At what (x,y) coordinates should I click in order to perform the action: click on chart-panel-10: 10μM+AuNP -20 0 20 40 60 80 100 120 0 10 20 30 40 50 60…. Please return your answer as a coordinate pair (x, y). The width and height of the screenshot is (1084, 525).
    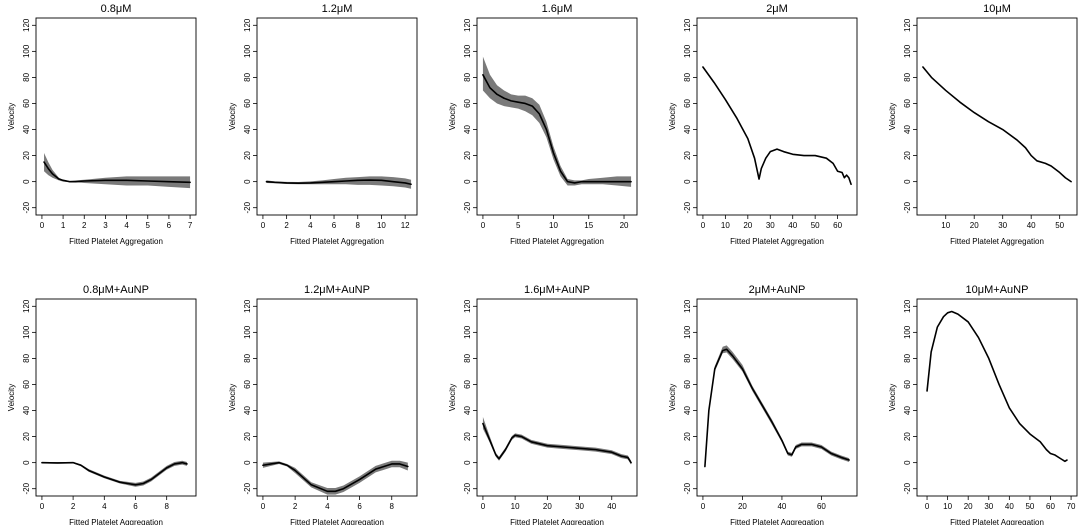
    Looking at the image, I should click on (983, 404).